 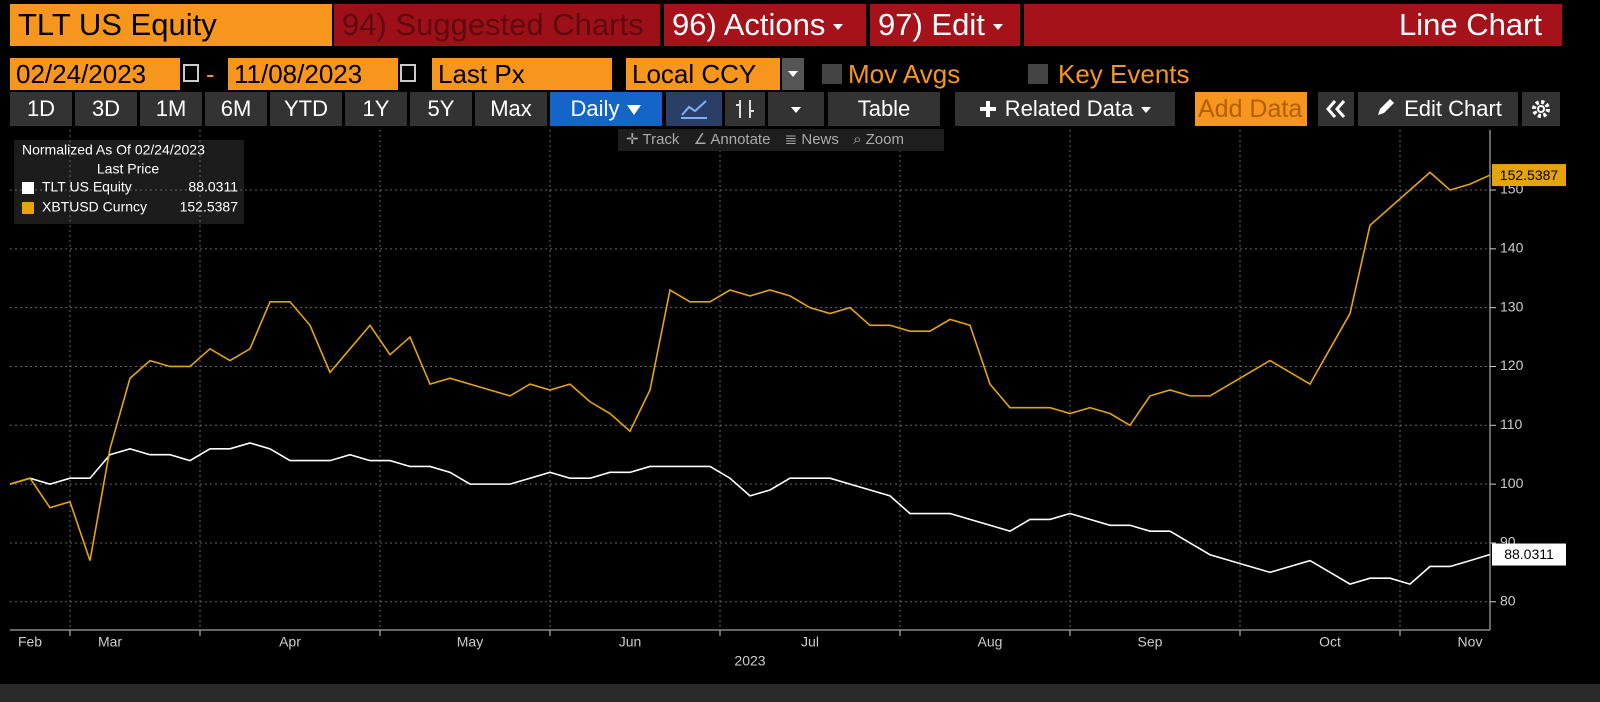 I want to click on plus-icon, so click(x=987, y=109).